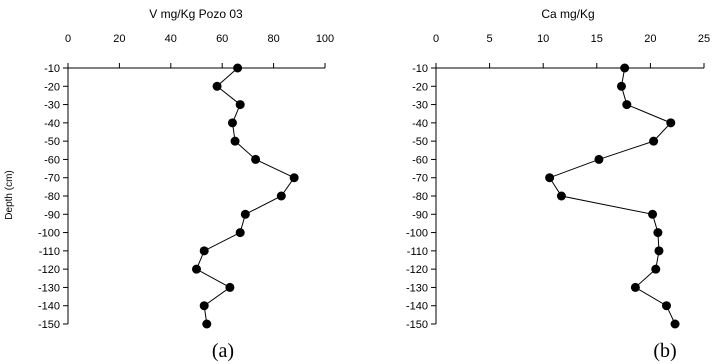  Describe the element at coordinates (597, 39) in the screenshot. I see `x-tick-label: 15` at that location.